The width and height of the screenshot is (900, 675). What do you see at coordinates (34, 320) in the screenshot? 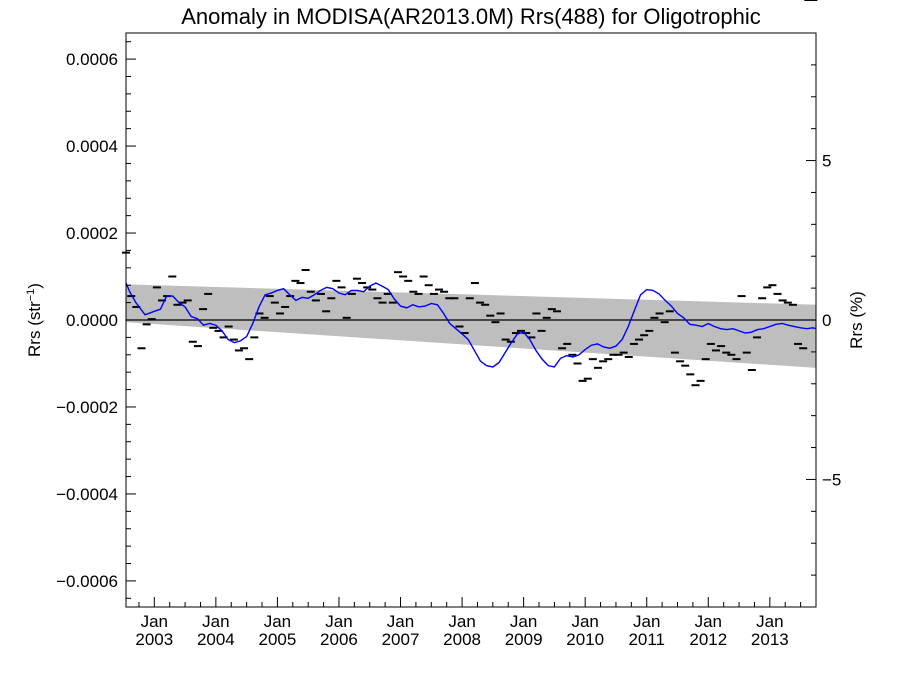
I see `y-axis-label: Rrs (str−1)` at bounding box center [34, 320].